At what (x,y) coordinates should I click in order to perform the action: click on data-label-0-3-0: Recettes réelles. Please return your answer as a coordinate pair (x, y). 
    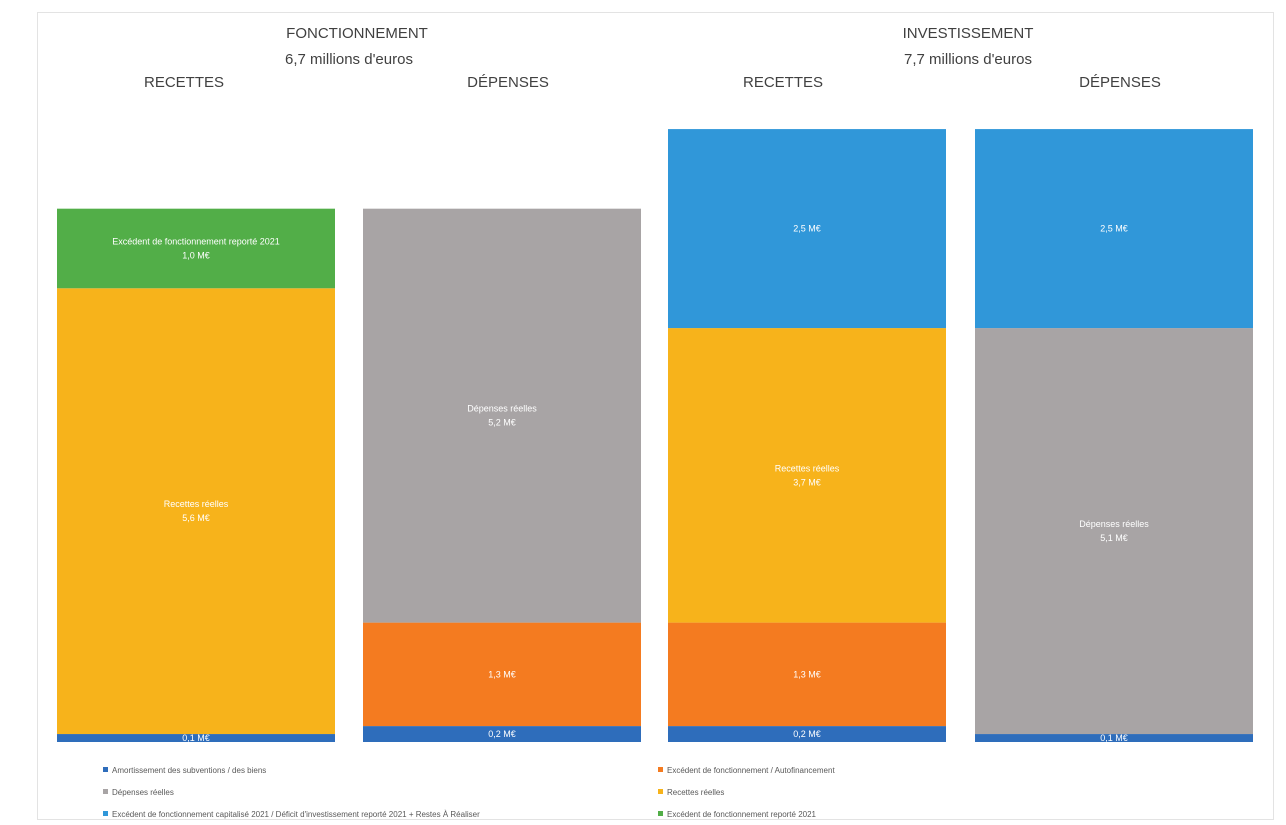
    Looking at the image, I should click on (196, 504).